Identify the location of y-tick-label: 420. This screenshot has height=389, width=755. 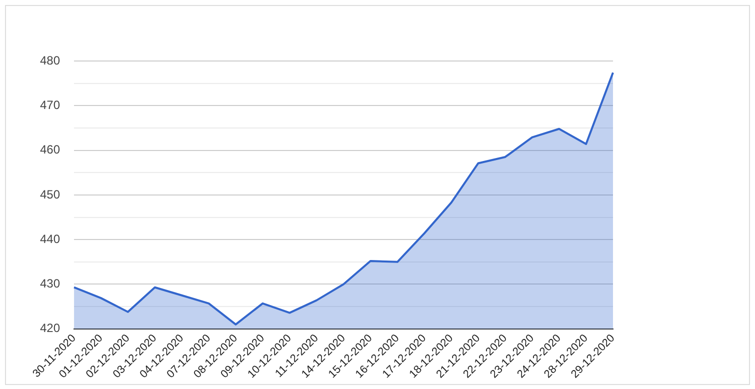
(50, 328).